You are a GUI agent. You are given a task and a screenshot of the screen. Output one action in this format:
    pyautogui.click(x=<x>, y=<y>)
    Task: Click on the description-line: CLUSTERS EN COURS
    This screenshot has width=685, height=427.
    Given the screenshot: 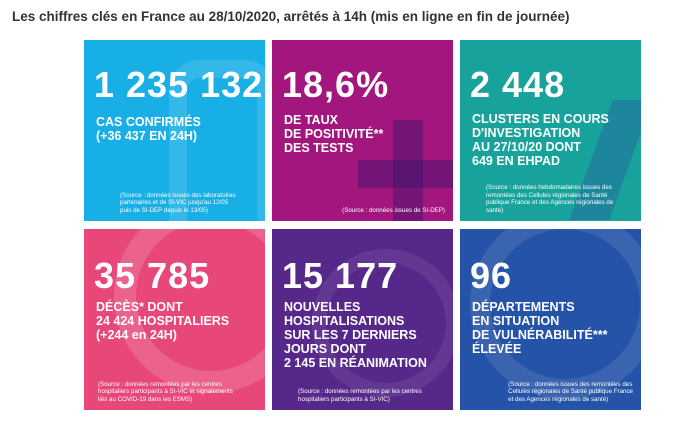 What is the action you would take?
    pyautogui.click(x=540, y=119)
    